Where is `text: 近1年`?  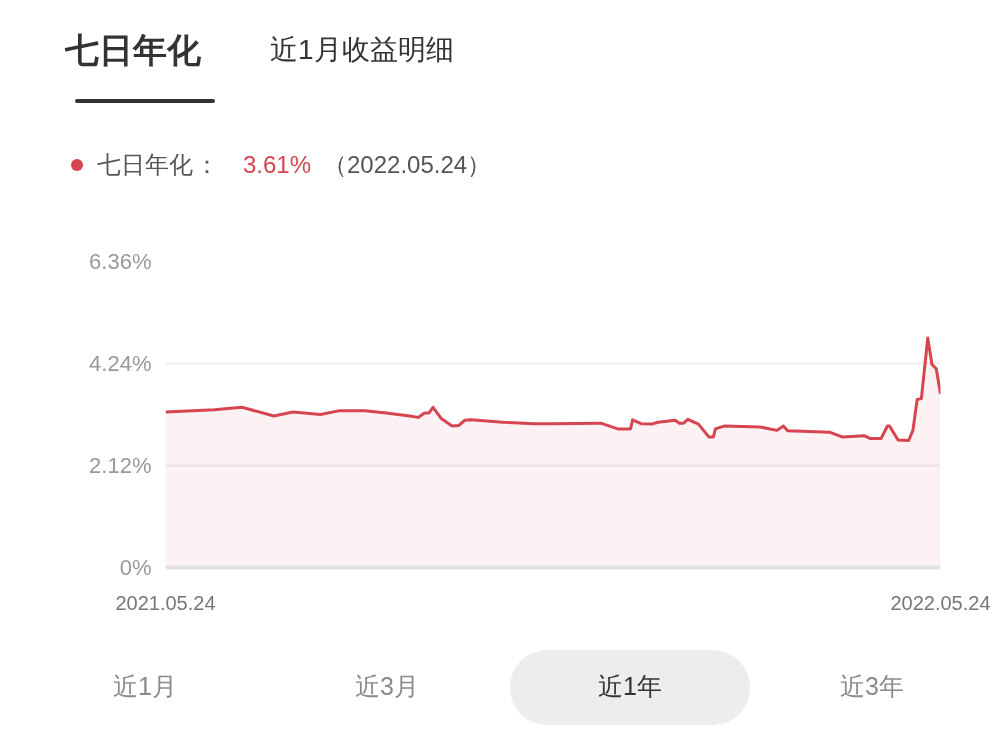
text: 近1年 is located at coordinates (630, 687).